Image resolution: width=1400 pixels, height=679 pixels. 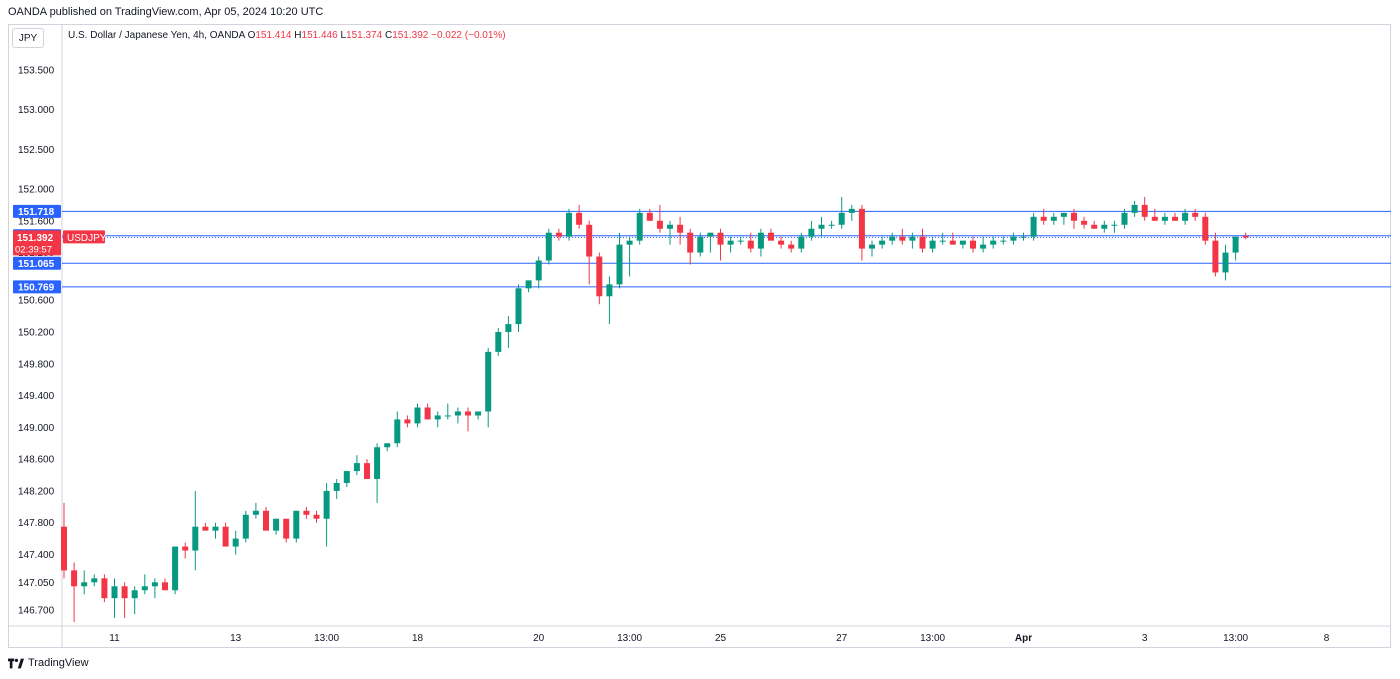 I want to click on legend-low: 151.374, so click(x=364, y=35).